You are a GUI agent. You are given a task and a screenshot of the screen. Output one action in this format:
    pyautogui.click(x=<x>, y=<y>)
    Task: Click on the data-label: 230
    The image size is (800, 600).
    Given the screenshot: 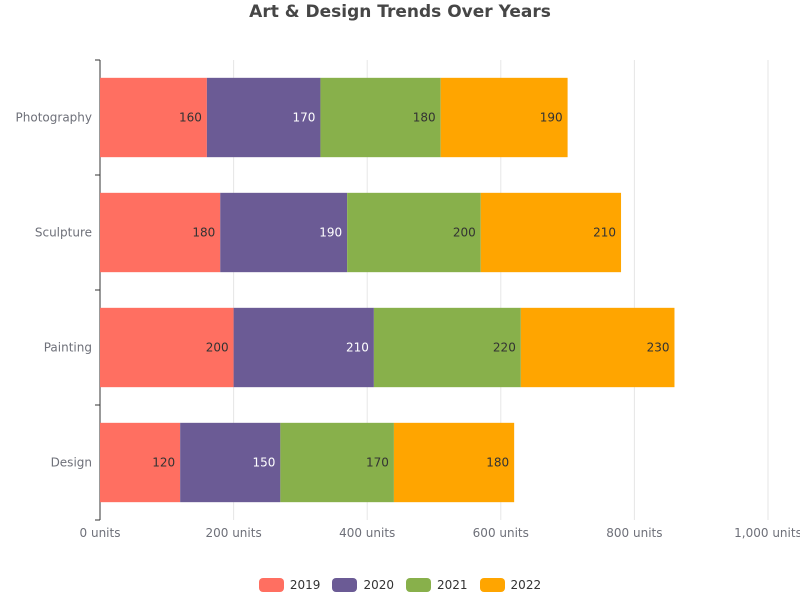 What is the action you would take?
    pyautogui.click(x=658, y=348)
    